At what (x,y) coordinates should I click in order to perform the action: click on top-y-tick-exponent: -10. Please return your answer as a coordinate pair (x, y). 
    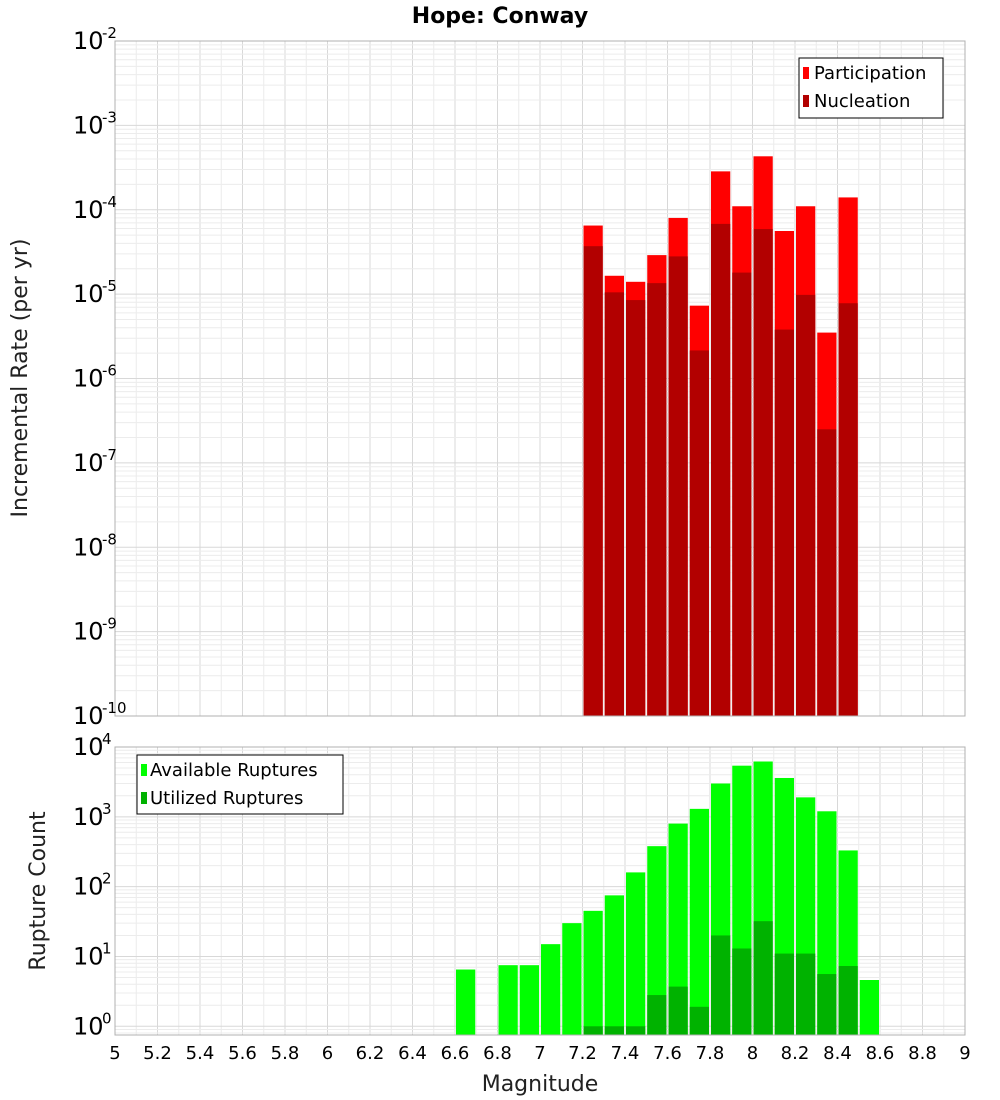
    Looking at the image, I should click on (114, 708).